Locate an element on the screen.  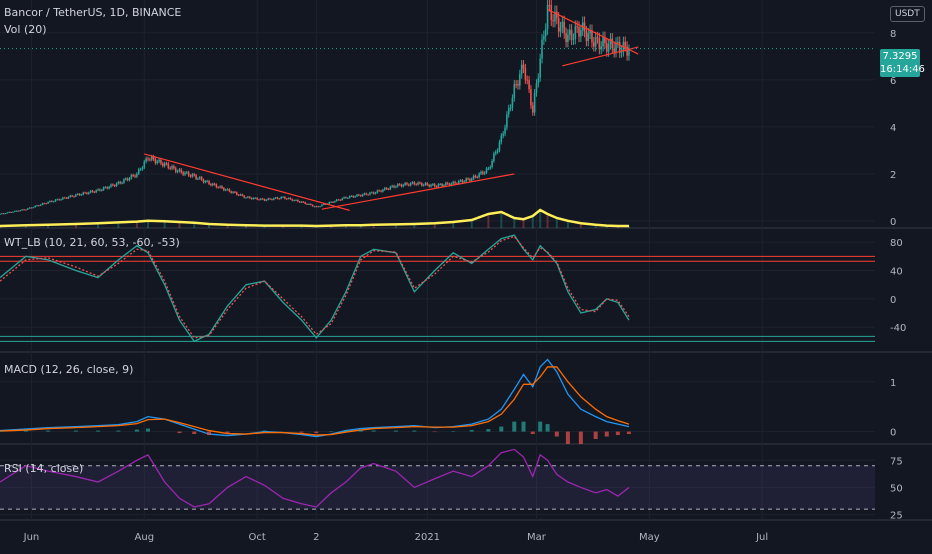
macd-indicator-label: MACD (12, 26, close, 9) is located at coordinates (68, 369).